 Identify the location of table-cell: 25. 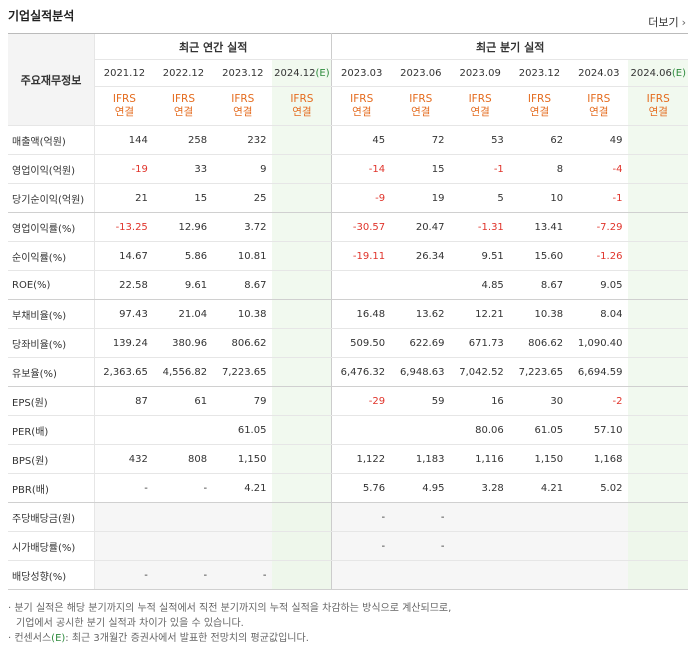
(243, 198).